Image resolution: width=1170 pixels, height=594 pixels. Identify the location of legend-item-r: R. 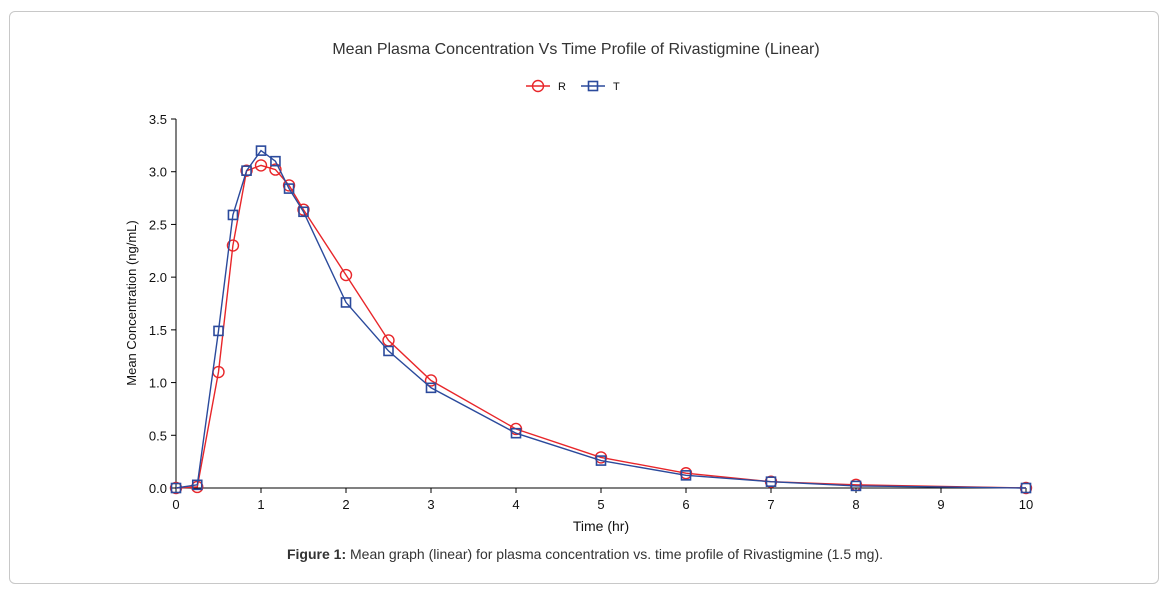
(546, 86).